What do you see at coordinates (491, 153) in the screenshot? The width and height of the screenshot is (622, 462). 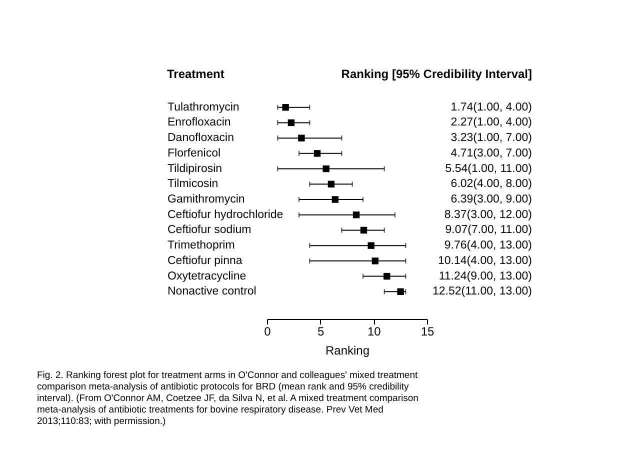 I see `data-label: 4.71(3.00, 7.00)` at bounding box center [491, 153].